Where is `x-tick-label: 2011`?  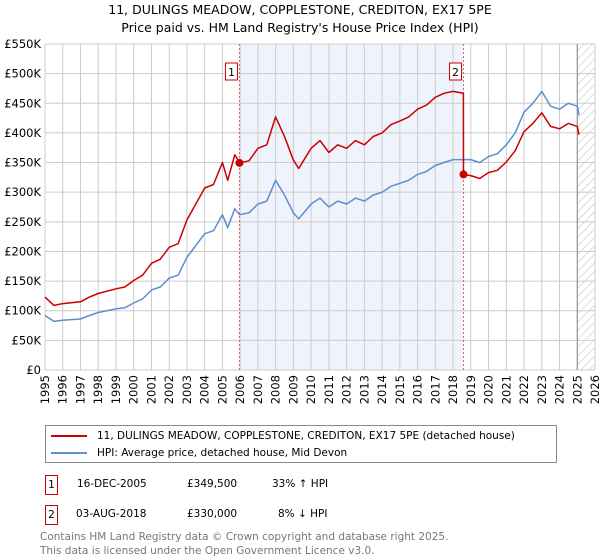 x-tick-label: 2011 is located at coordinates (329, 389).